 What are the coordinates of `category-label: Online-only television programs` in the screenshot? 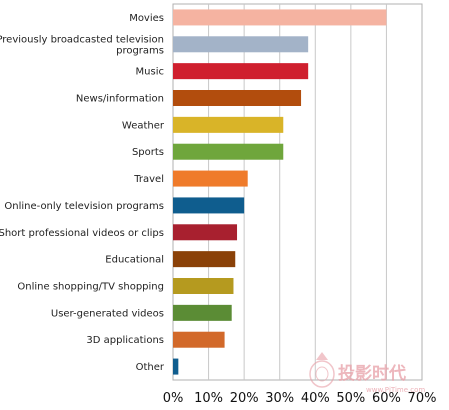 It's located at (84, 206).